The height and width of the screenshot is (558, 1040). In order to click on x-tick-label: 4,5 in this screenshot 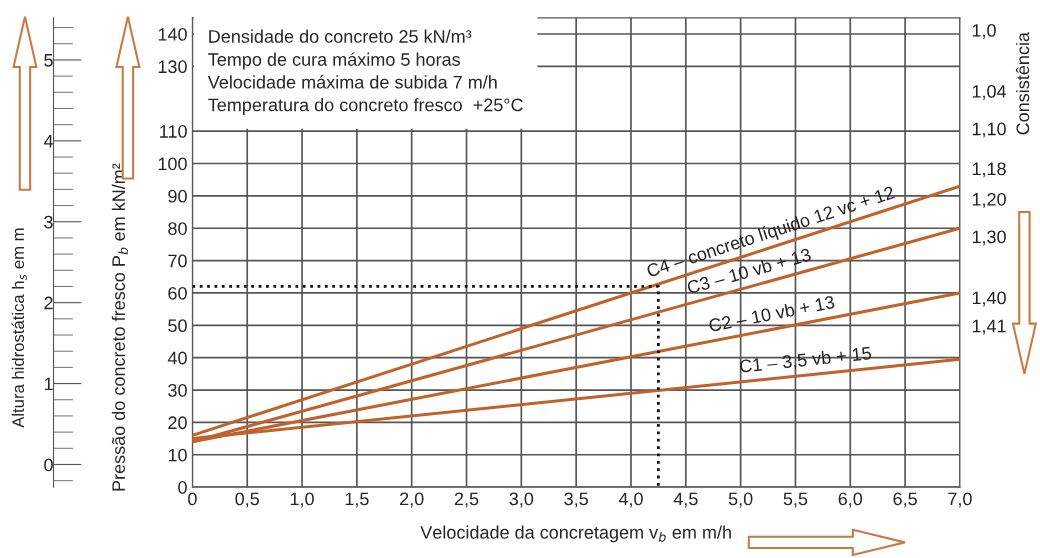, I will do `click(685, 500)`.